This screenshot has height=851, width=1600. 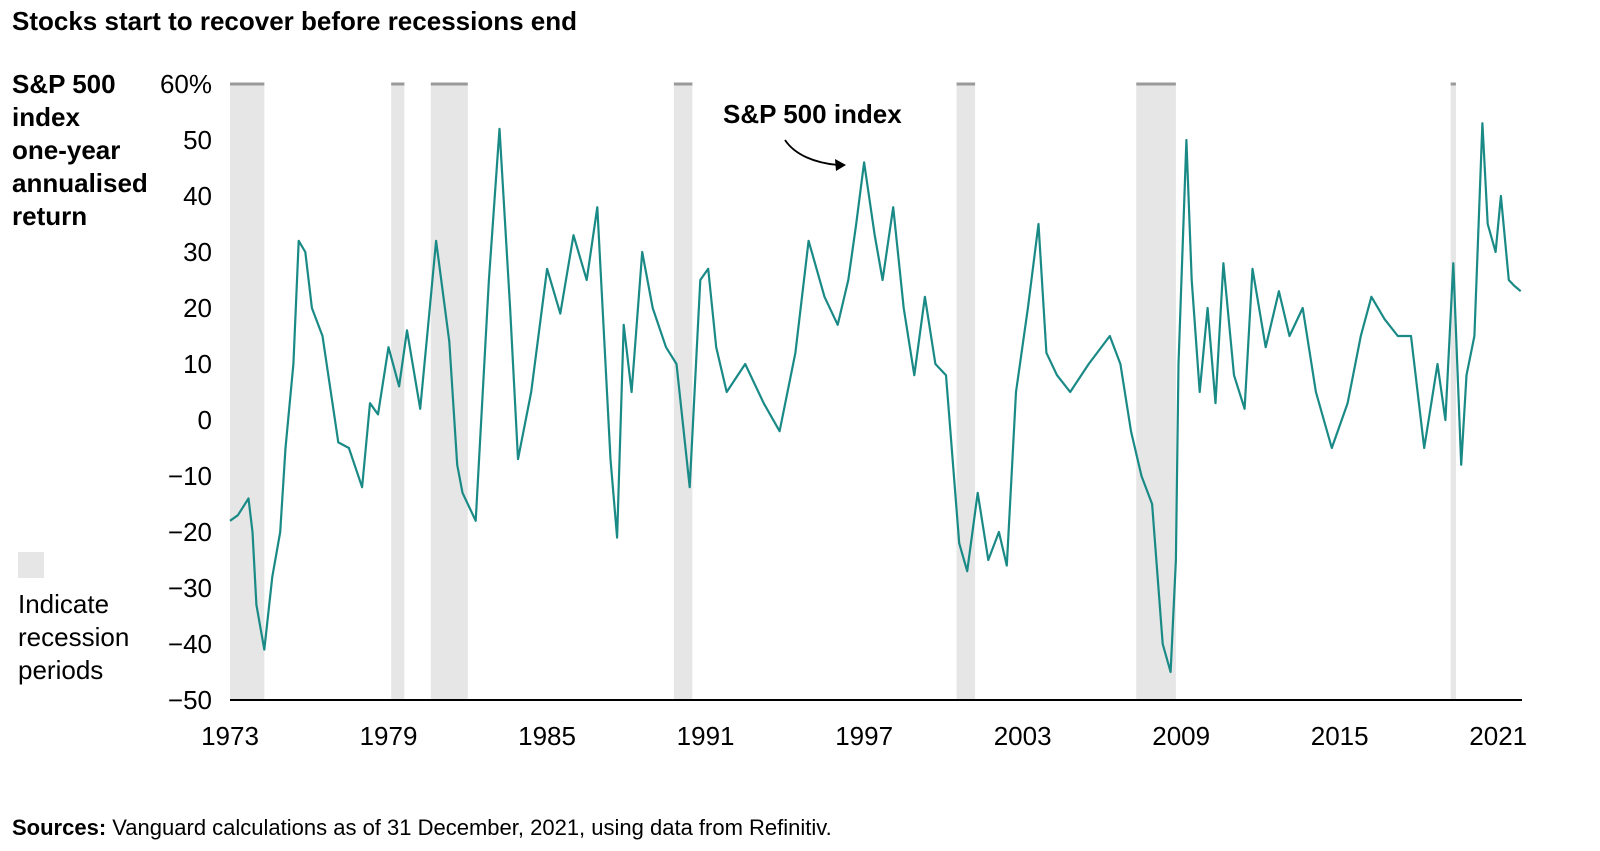 I want to click on y-axis-title-line: S&P 500, so click(x=64, y=84).